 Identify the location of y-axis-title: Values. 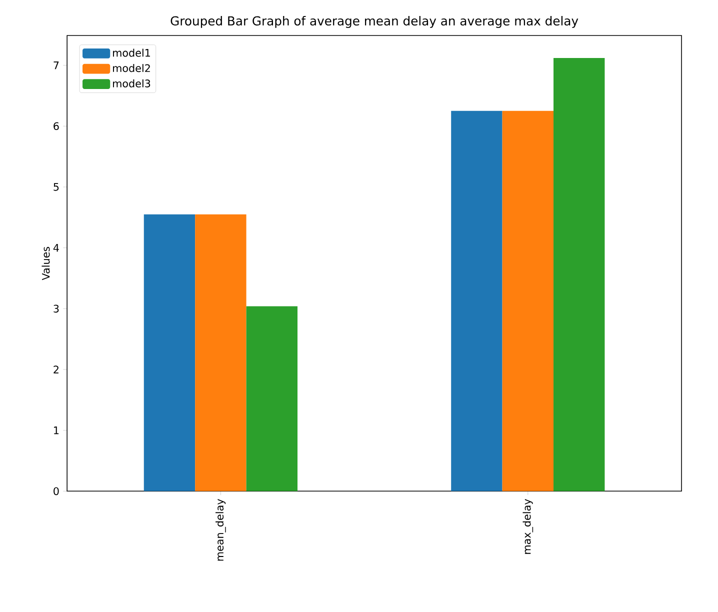
(46, 263).